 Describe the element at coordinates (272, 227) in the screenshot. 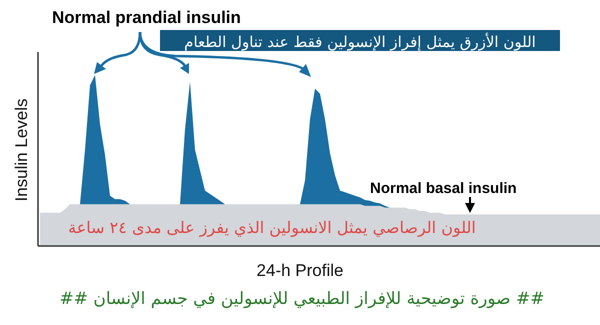

I see `annotation: اللون الرصاصي يمثل الانسولين الذي يفرز على مدى ٢٤ ساعة` at that location.